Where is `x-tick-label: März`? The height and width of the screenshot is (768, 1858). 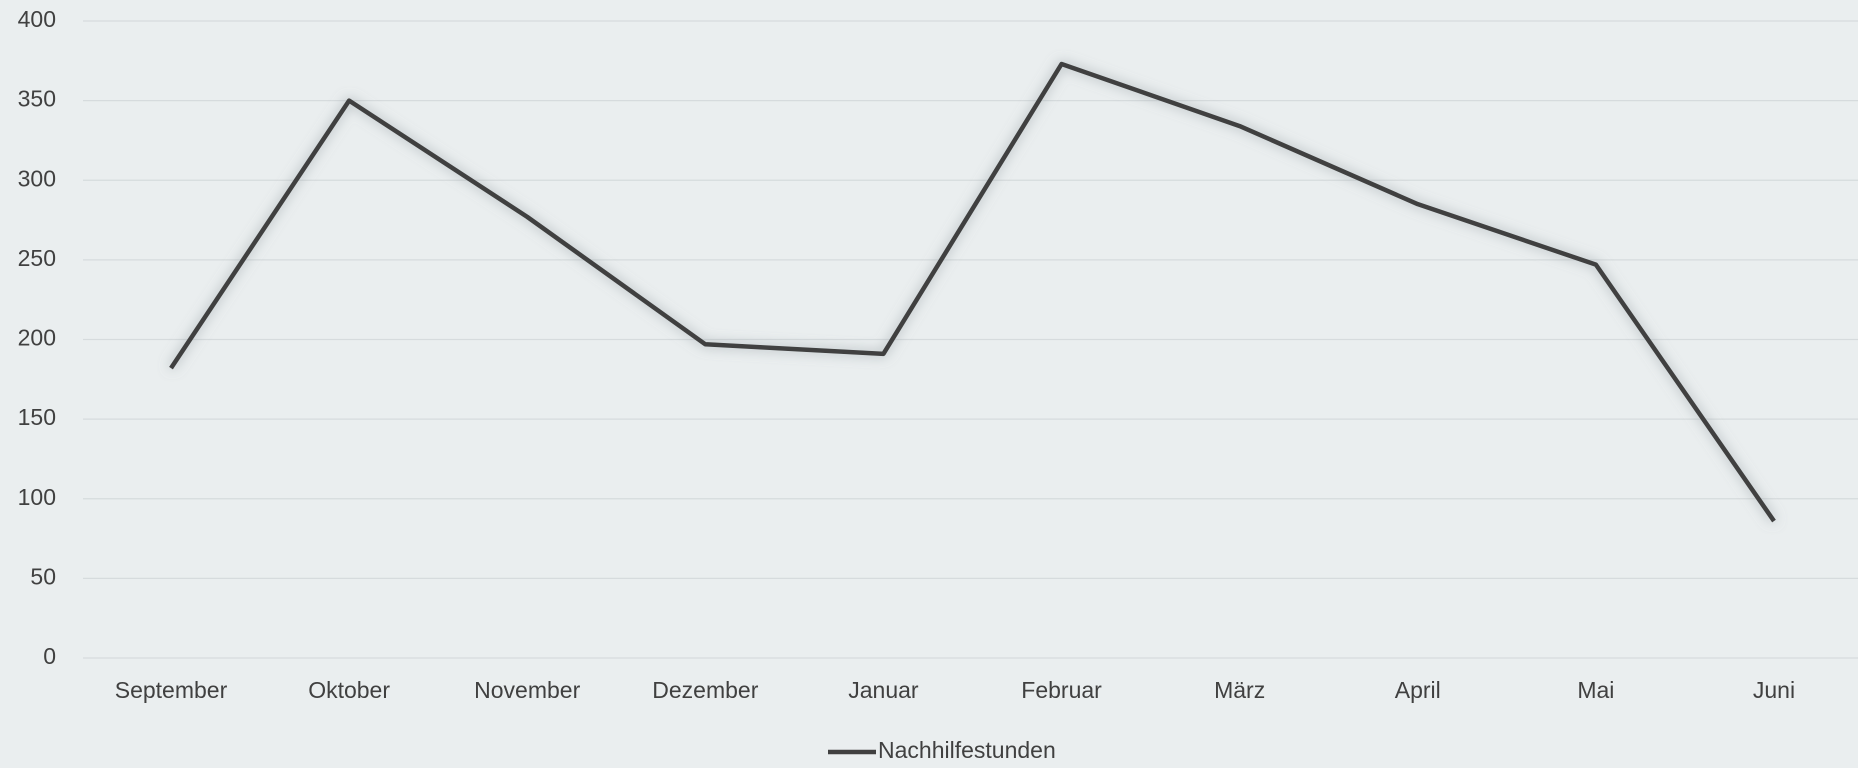
x-tick-label: März is located at coordinates (1239, 690).